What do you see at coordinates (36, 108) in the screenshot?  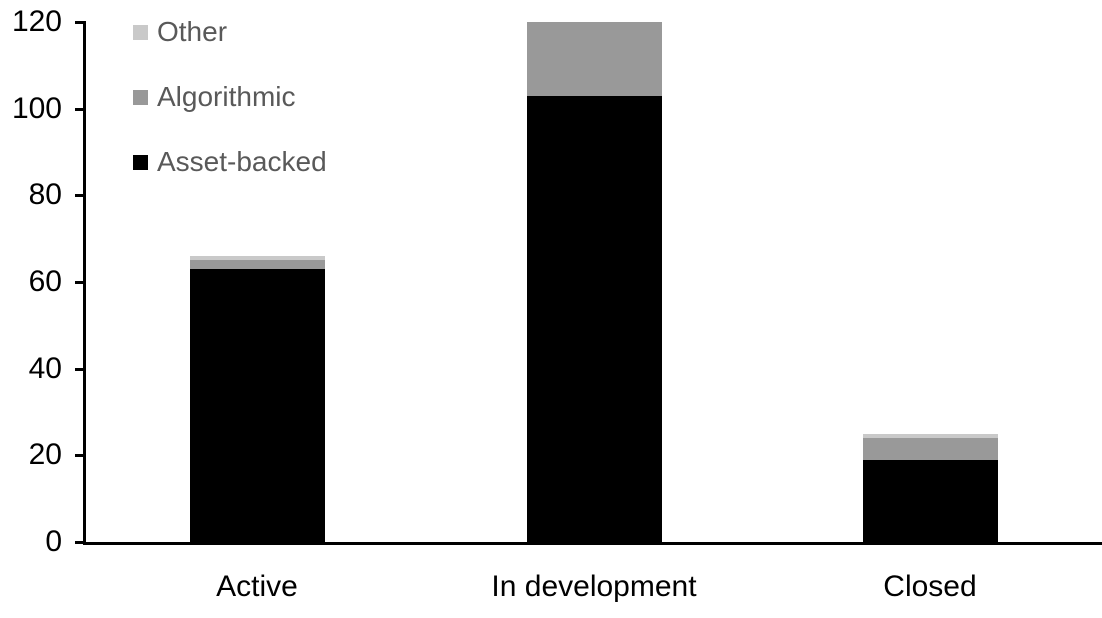 I see `y-tick-label-100: 100` at bounding box center [36, 108].